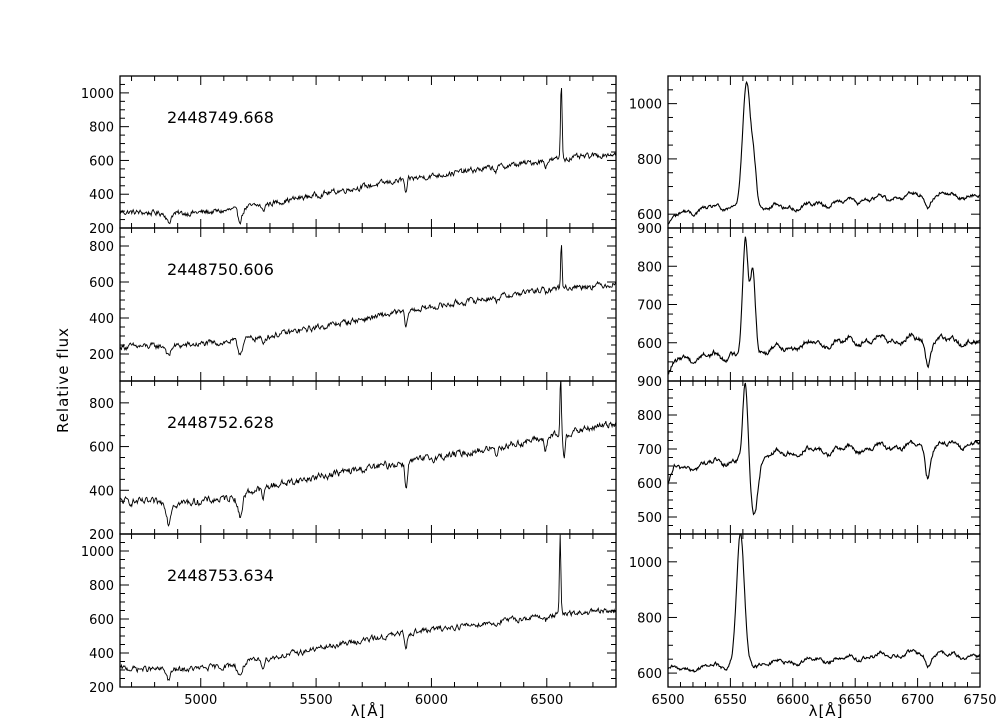 Image resolution: width=1000 pixels, height=719 pixels. I want to click on observation-date-label: 2448753.634, so click(220, 575).